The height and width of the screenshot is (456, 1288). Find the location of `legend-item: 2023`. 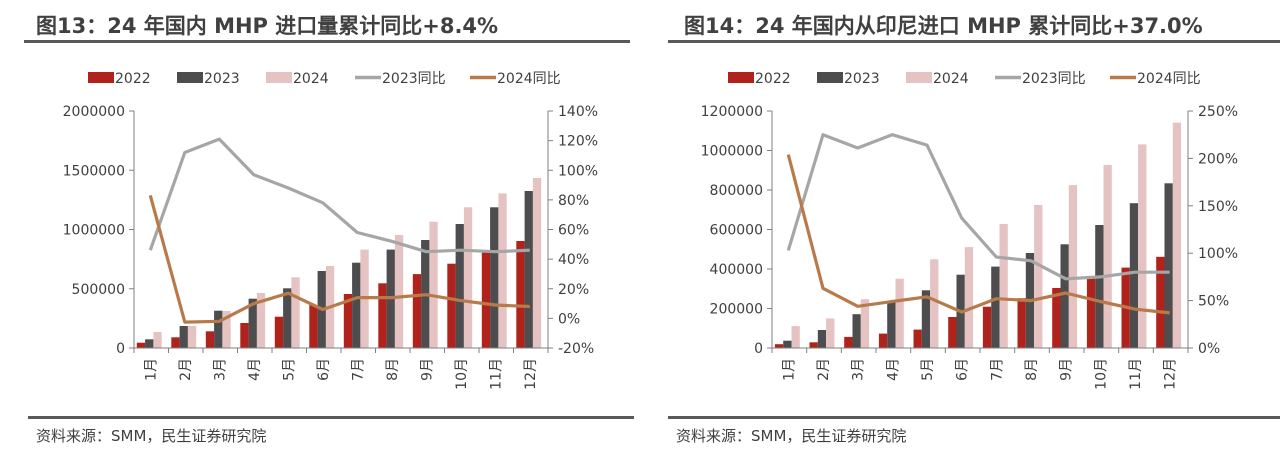

legend-item: 2023 is located at coordinates (848, 79).